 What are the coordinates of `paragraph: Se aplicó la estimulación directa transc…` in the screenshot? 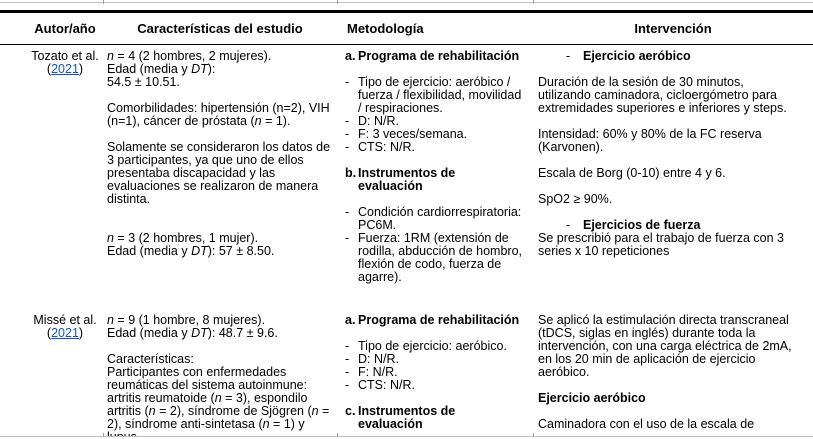 It's located at (667, 346).